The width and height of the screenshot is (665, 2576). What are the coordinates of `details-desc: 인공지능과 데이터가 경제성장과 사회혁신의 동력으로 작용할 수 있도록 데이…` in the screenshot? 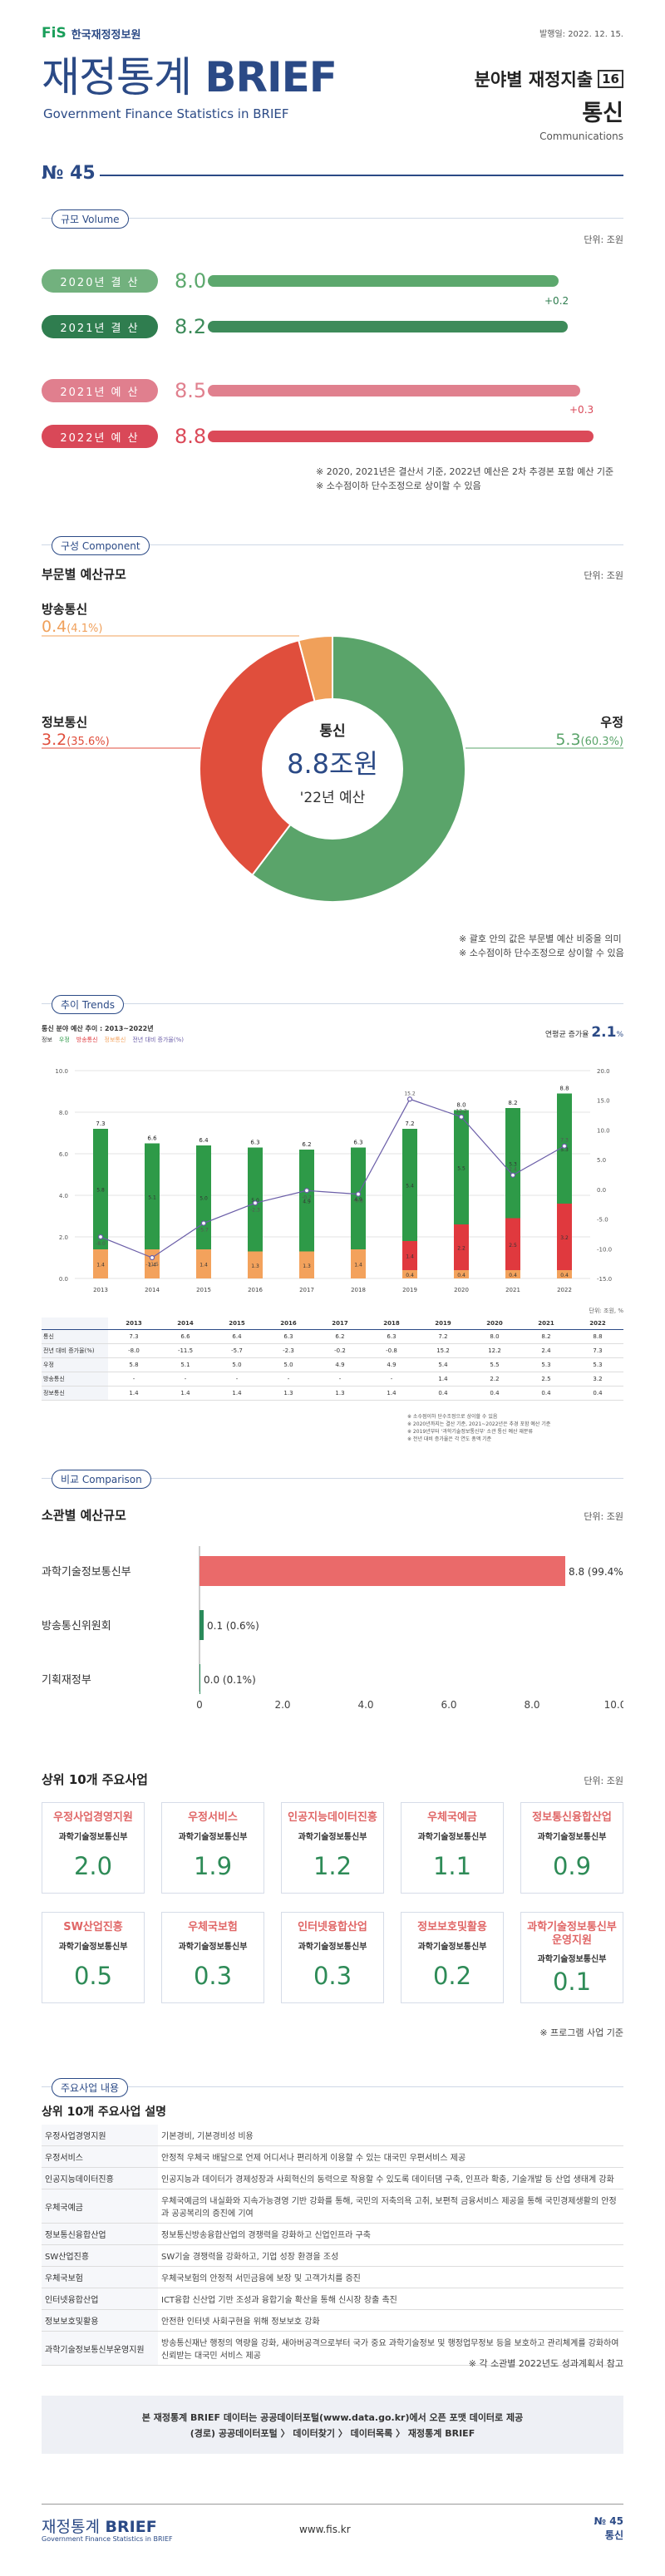 It's located at (390, 2178).